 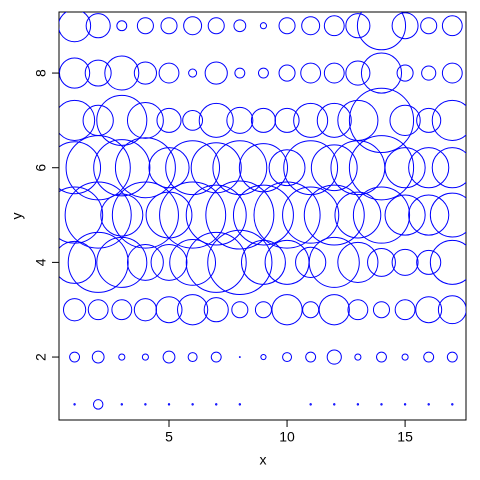 What do you see at coordinates (41, 262) in the screenshot?
I see `y-tick-label: 4` at bounding box center [41, 262].